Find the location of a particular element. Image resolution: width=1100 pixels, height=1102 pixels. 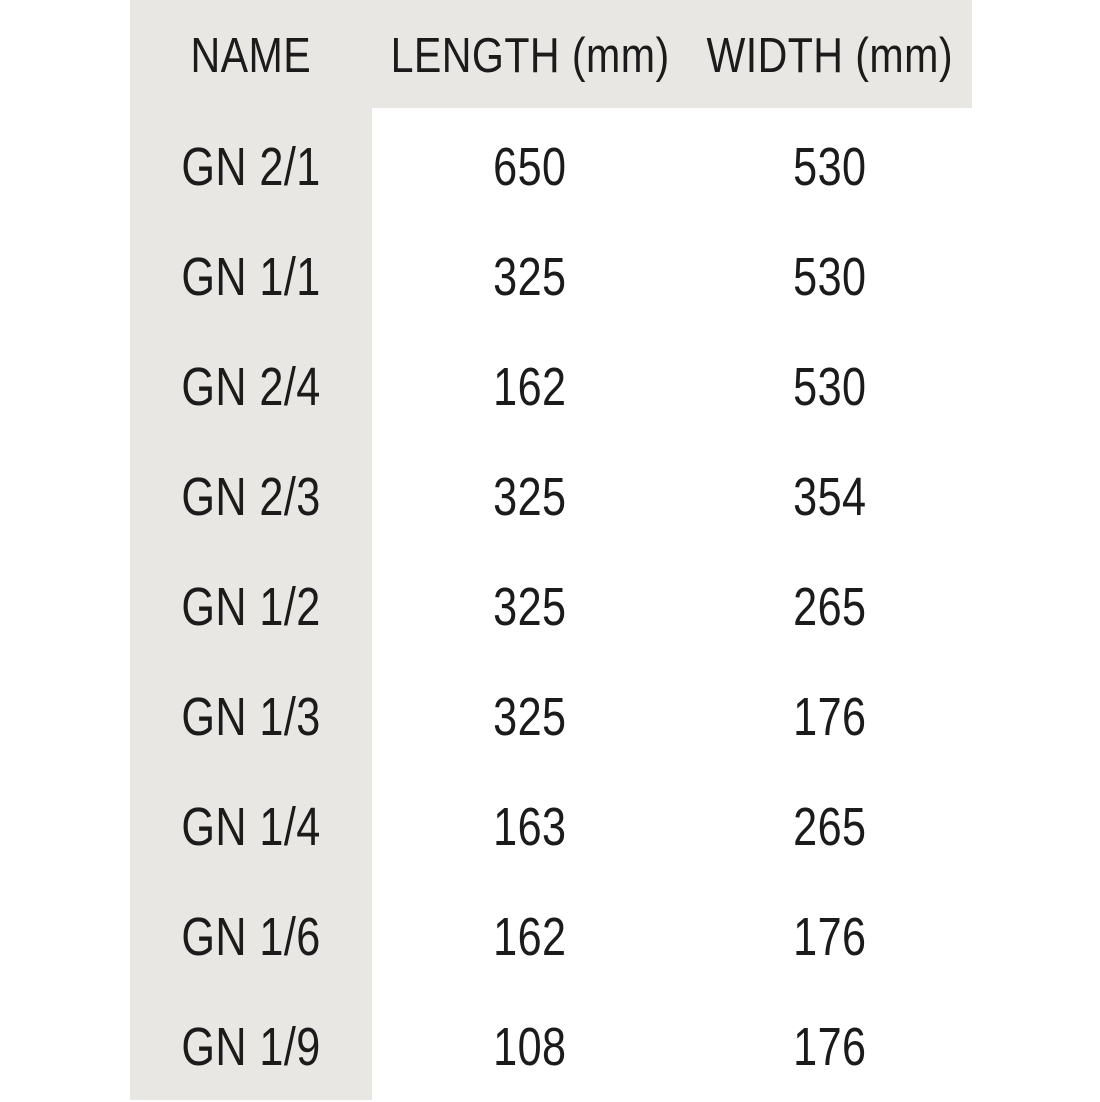

column-header-width: WIDTH (mm) is located at coordinates (830, 56).